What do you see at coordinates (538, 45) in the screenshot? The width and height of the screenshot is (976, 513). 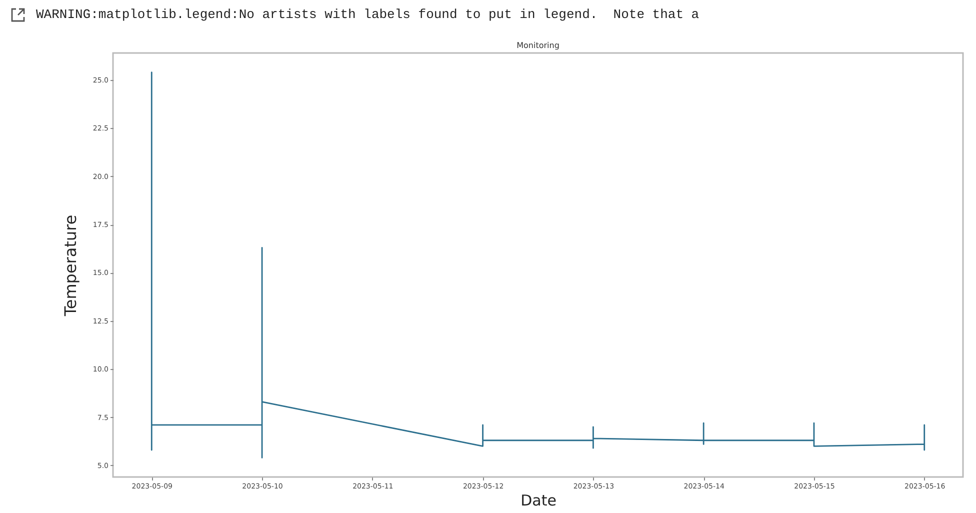 I see `chart-title: Monitoring` at bounding box center [538, 45].